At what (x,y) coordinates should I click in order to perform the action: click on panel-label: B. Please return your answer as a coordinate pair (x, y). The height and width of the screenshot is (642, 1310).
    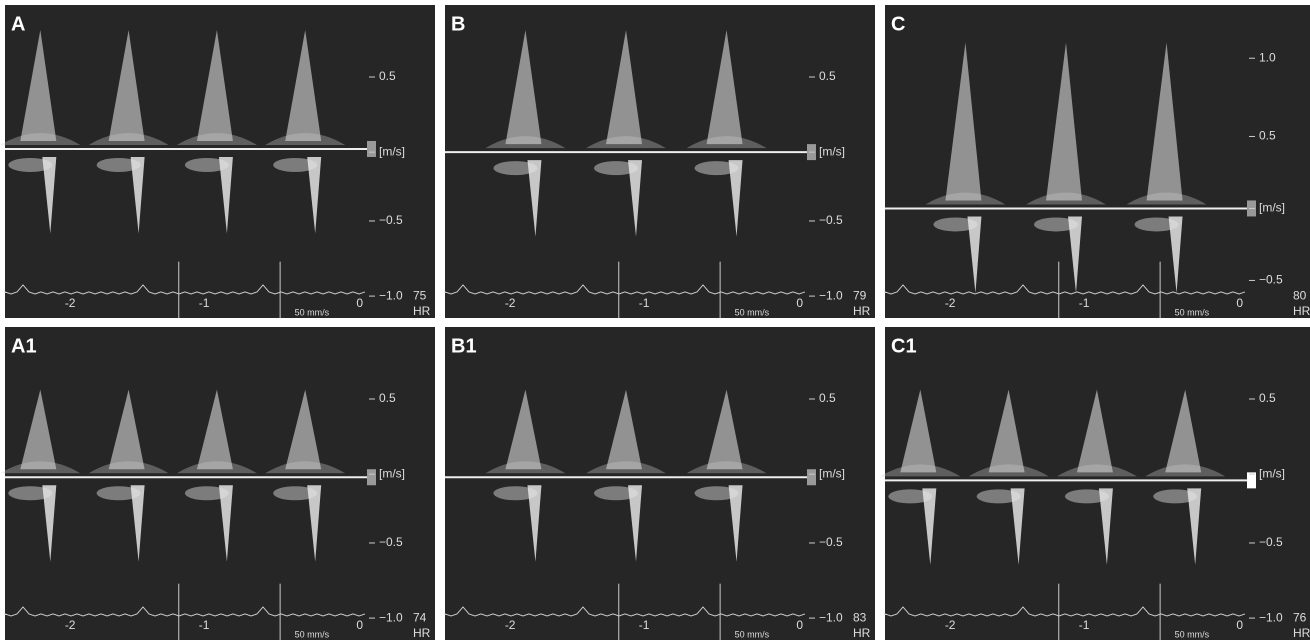
    Looking at the image, I should click on (458, 24).